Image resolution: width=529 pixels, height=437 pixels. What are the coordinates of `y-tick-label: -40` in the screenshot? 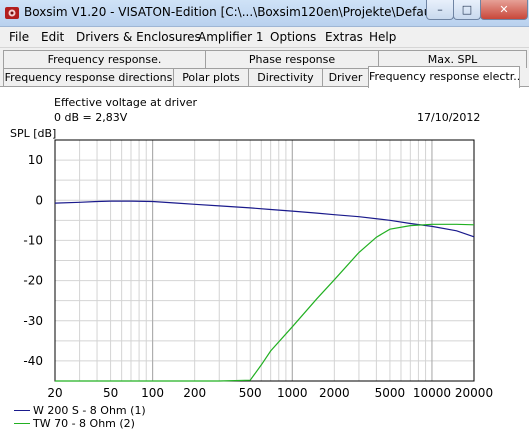 It's located at (33, 361).